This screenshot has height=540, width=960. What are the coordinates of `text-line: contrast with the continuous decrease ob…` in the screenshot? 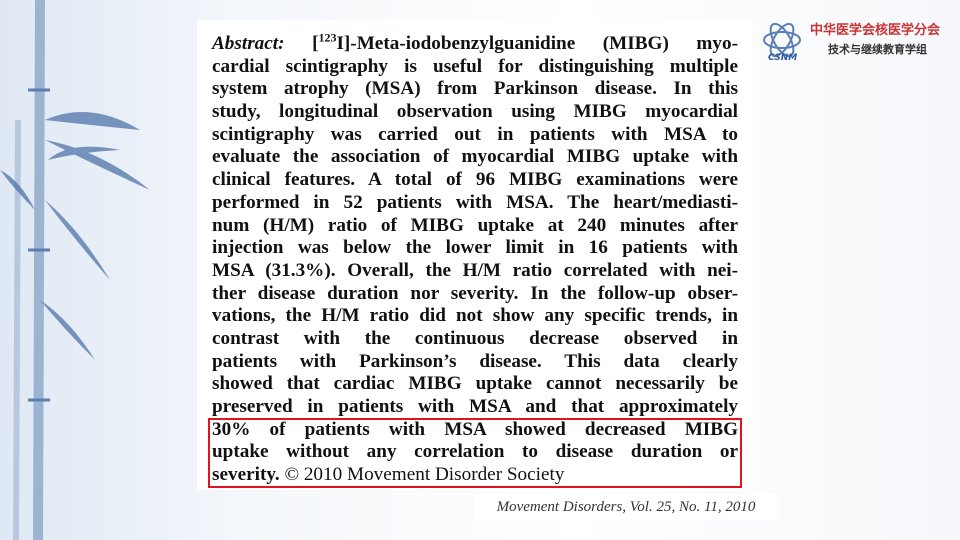 It's located at (475, 338).